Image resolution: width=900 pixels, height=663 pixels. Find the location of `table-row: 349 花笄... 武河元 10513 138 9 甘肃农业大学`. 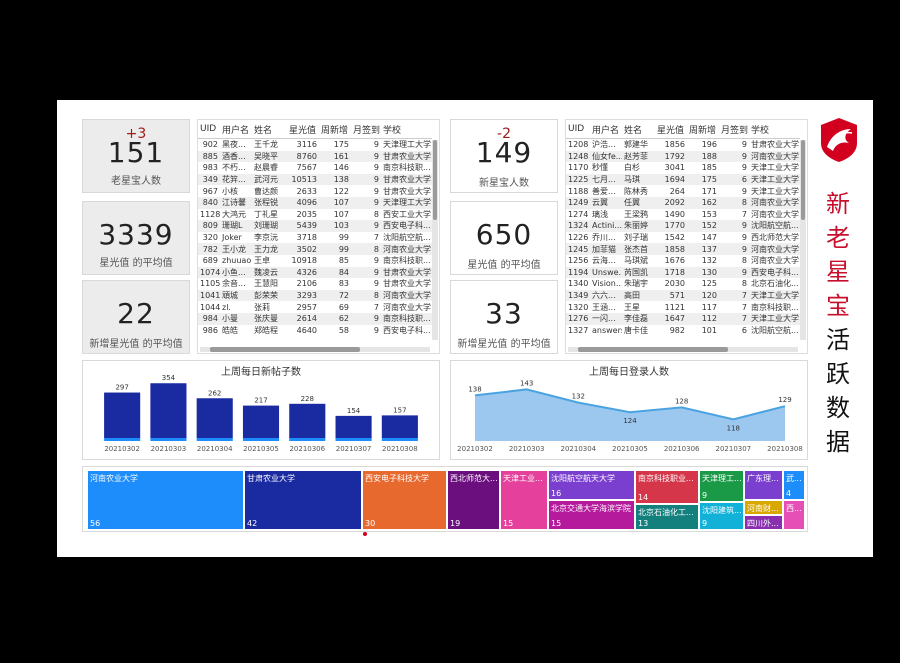

table-row: 349 花笄... 武河元 10513 138 9 甘肃农业大学 is located at coordinates (315, 179).